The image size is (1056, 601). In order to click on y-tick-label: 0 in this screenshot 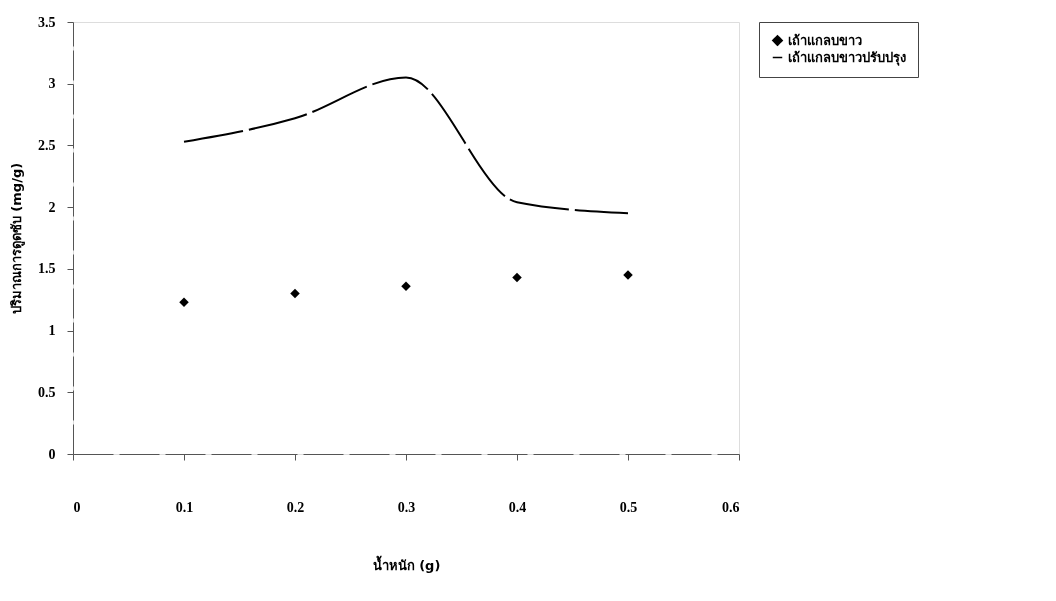, I will do `click(52, 454)`.